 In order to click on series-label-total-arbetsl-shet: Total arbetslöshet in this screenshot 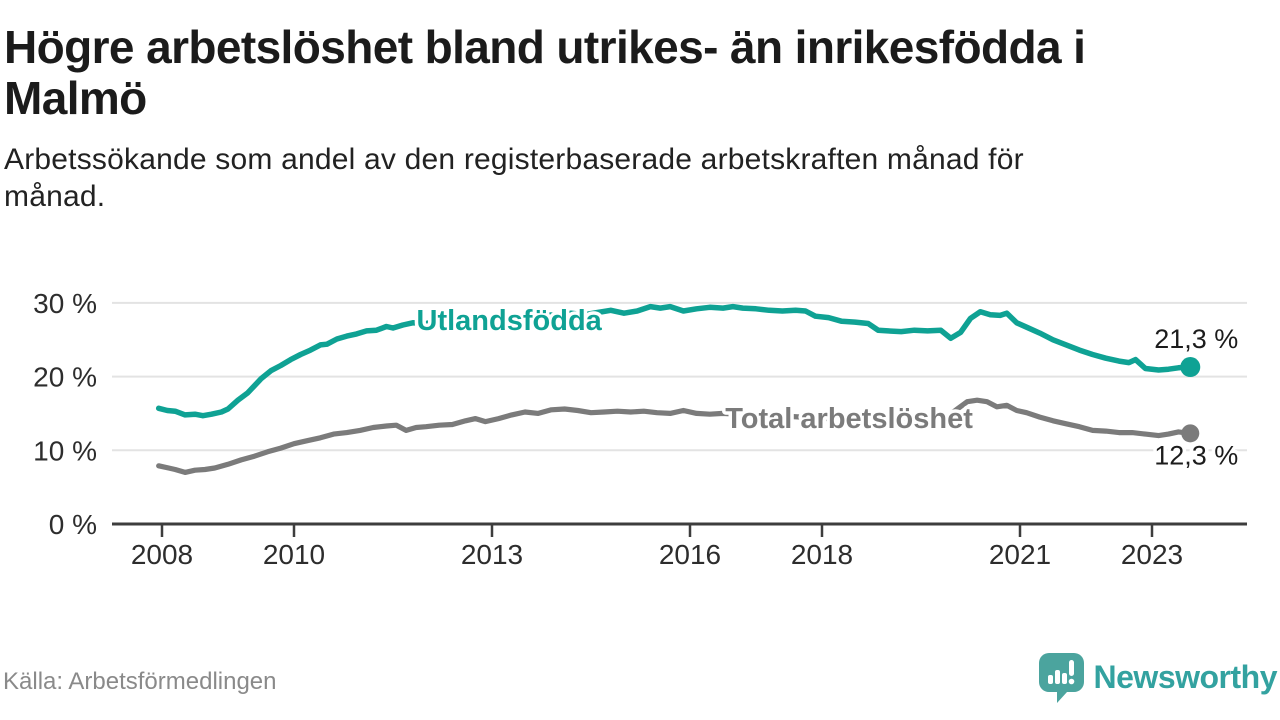, I will do `click(849, 419)`.